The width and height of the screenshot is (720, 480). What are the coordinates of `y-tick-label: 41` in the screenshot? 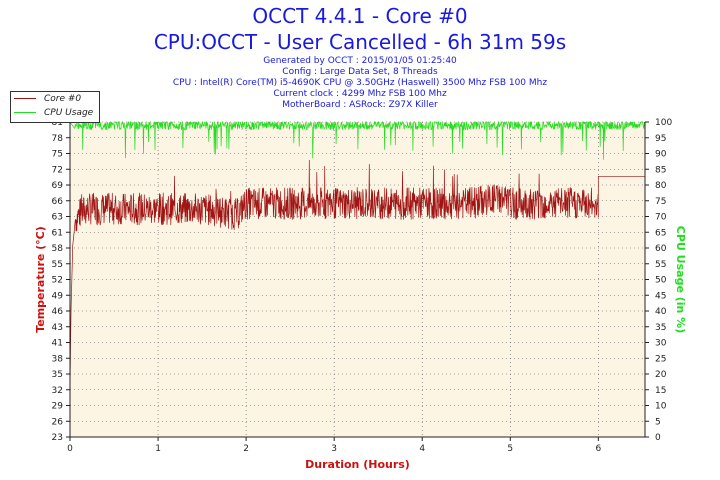 It's located at (57, 344).